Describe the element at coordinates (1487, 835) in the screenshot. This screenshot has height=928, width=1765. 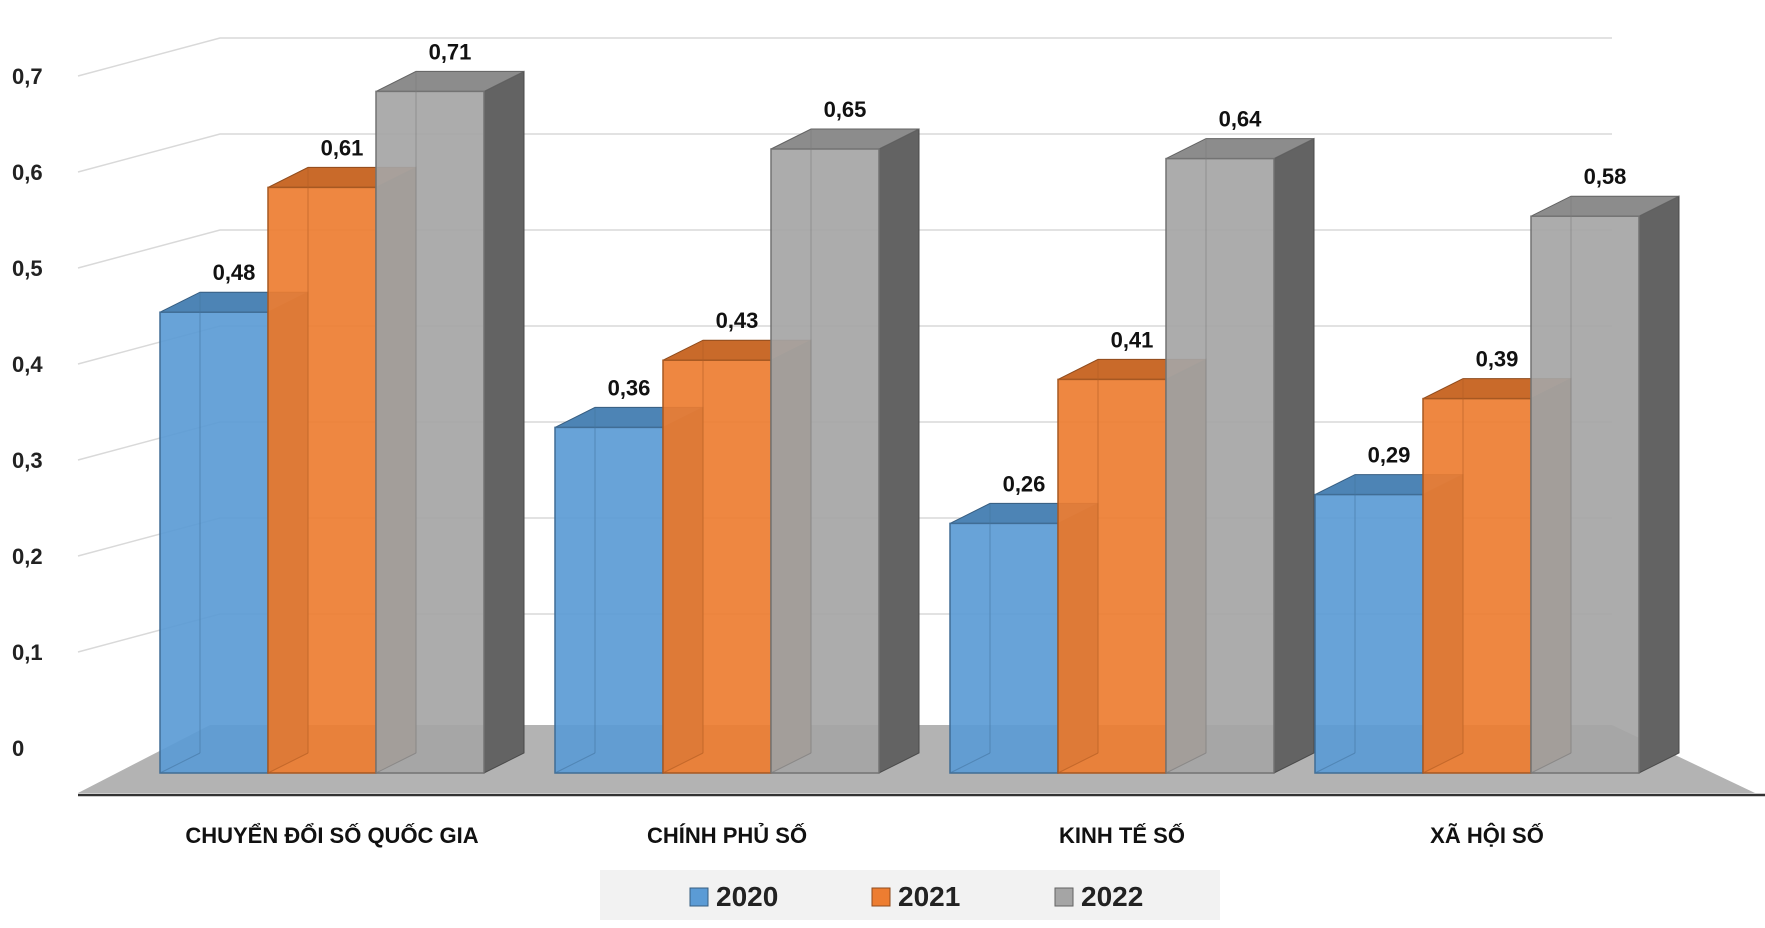
I see `category-label: XÃ HỘI SỐ` at that location.